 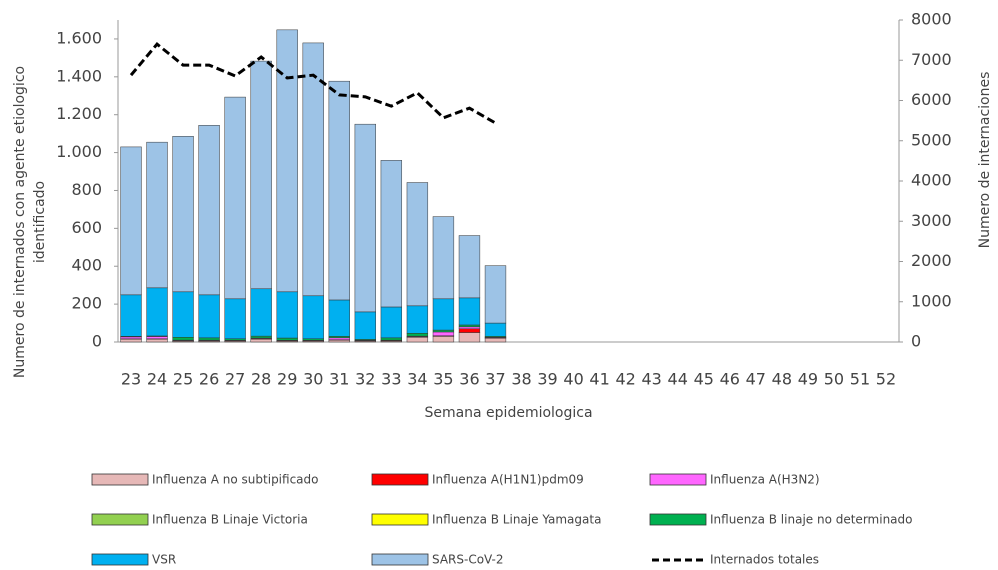 What do you see at coordinates (931, 220) in the screenshot?
I see `y2-tick-label: 3000` at bounding box center [931, 220].